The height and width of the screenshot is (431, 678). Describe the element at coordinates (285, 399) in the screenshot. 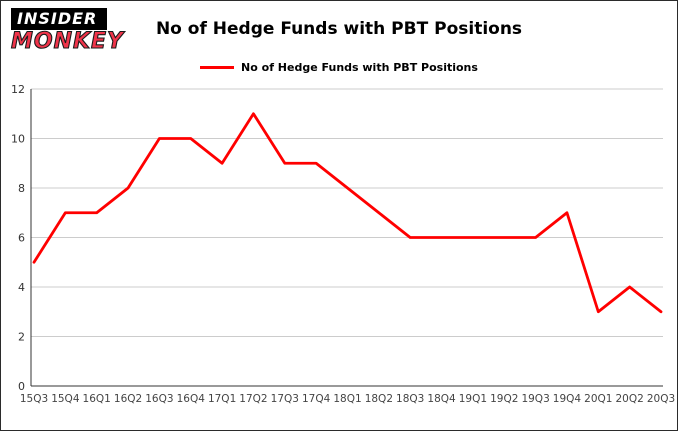

I see `x-tick-label: 17Q3` at that location.